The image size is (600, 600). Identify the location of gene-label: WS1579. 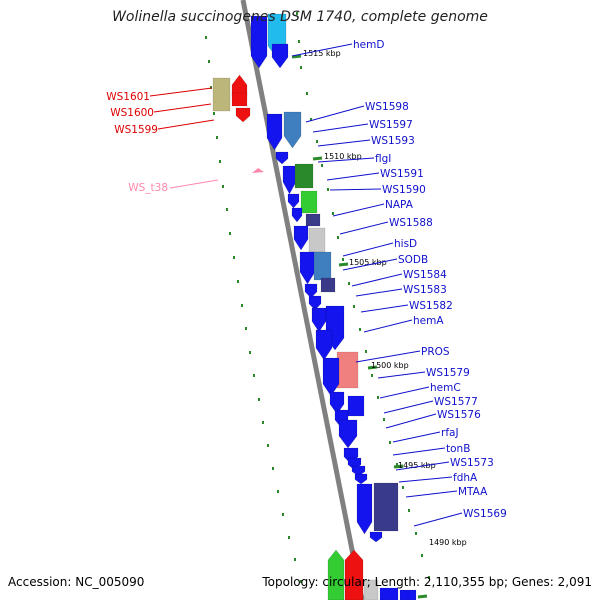
(448, 373).